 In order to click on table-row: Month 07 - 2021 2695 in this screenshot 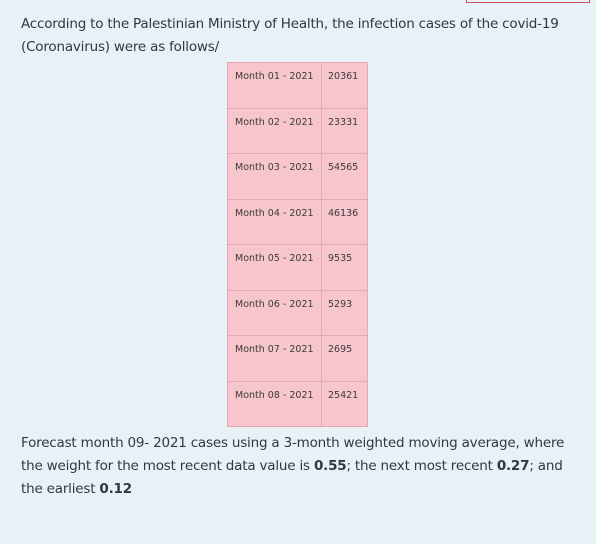, I will do `click(297, 358)`.